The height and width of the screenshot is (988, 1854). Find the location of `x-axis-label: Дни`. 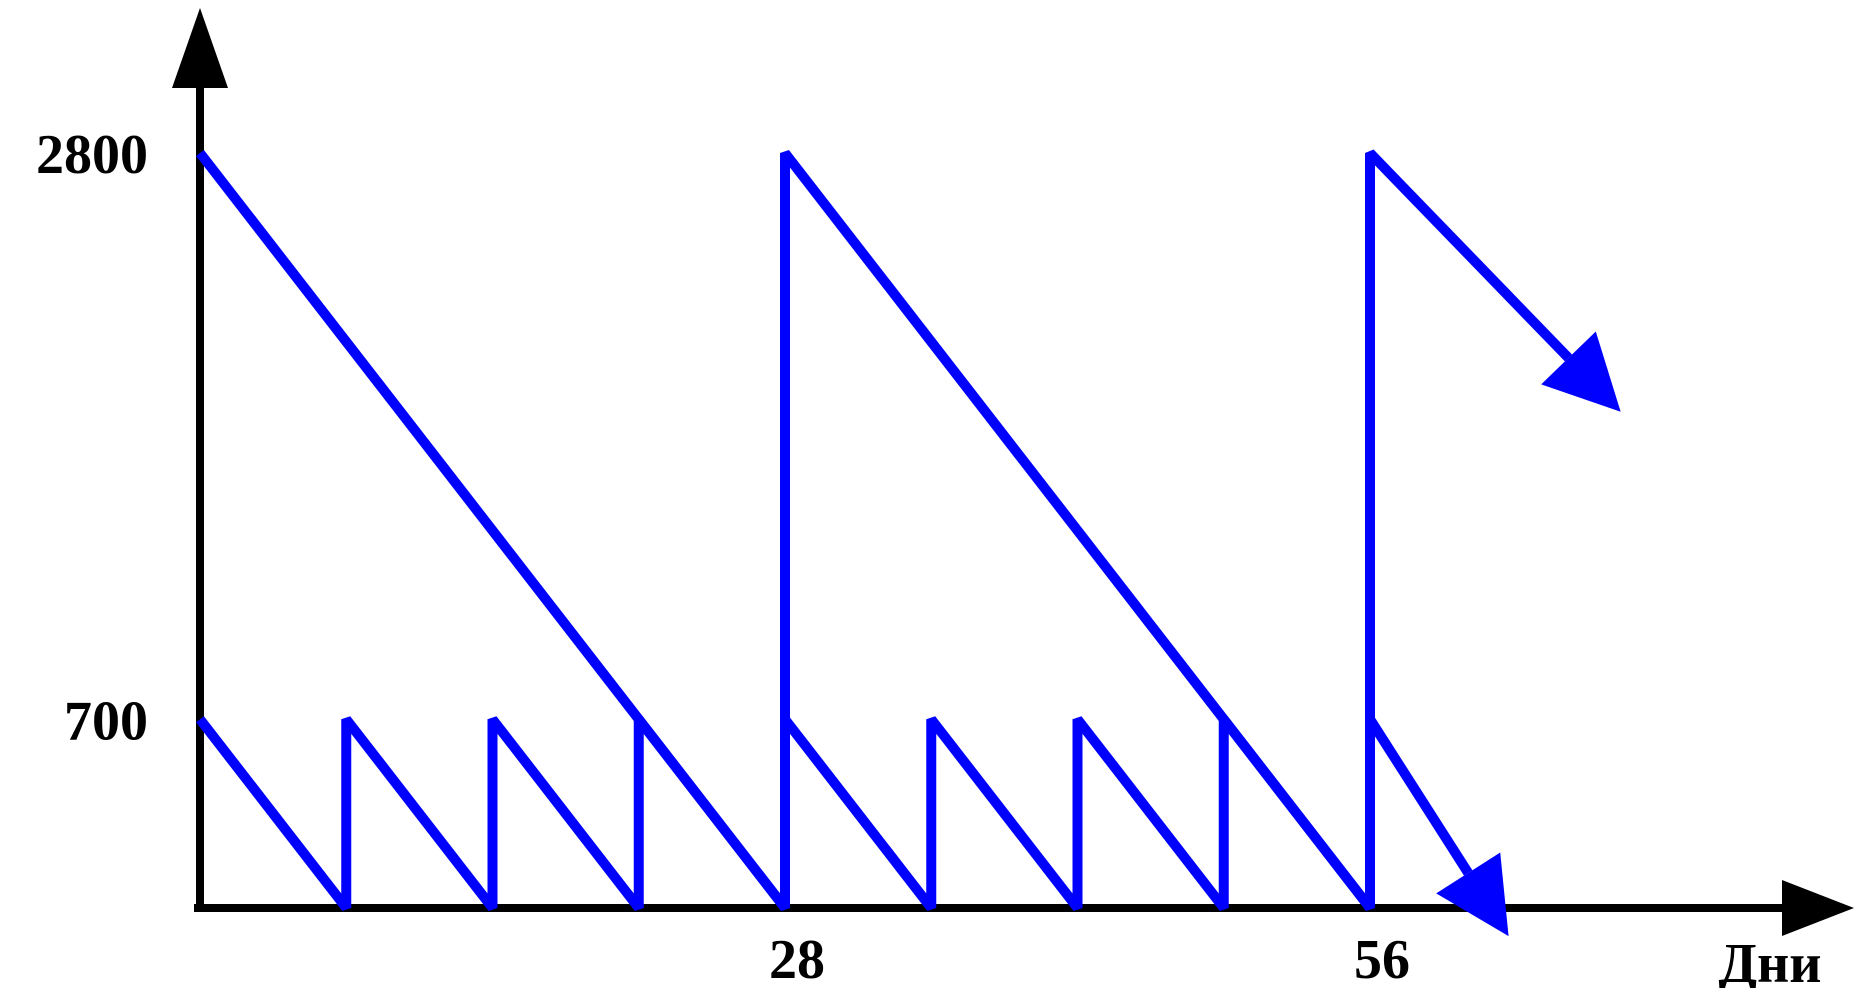

x-axis-label: Дни is located at coordinates (1769, 960).